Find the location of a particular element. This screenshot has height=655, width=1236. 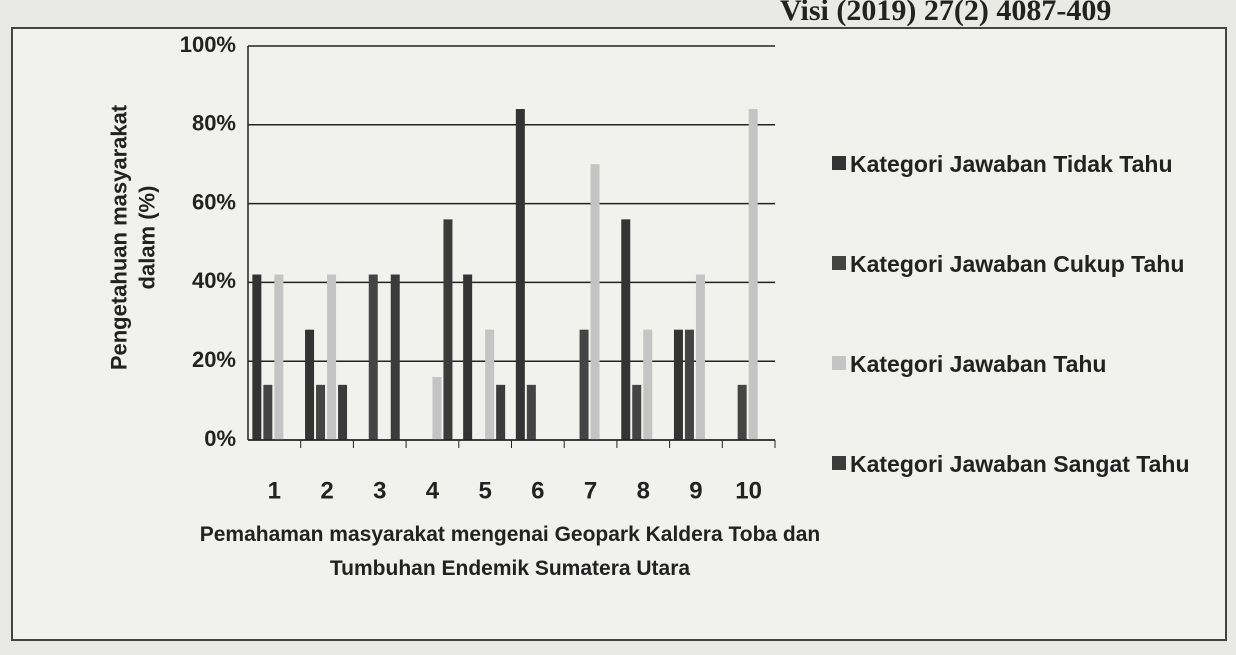

y-tick-label: 60% is located at coordinates (214, 201).